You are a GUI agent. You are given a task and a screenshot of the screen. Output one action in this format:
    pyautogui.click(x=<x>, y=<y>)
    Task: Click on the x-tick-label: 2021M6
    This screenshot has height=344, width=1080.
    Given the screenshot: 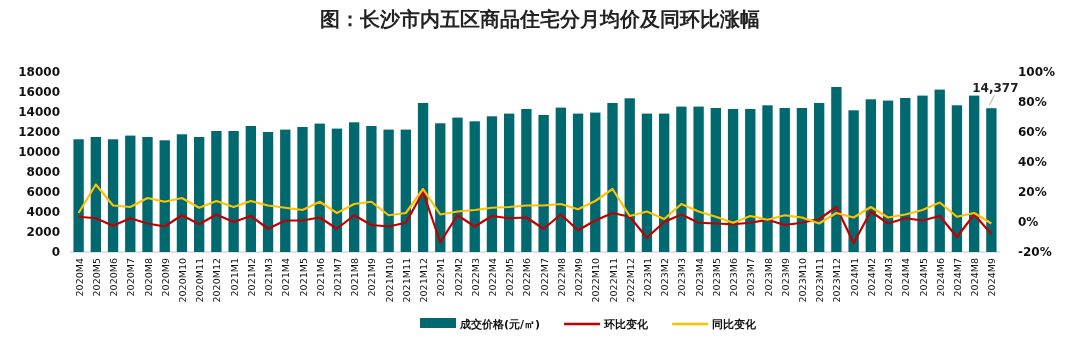 What is the action you would take?
    pyautogui.click(x=320, y=277)
    